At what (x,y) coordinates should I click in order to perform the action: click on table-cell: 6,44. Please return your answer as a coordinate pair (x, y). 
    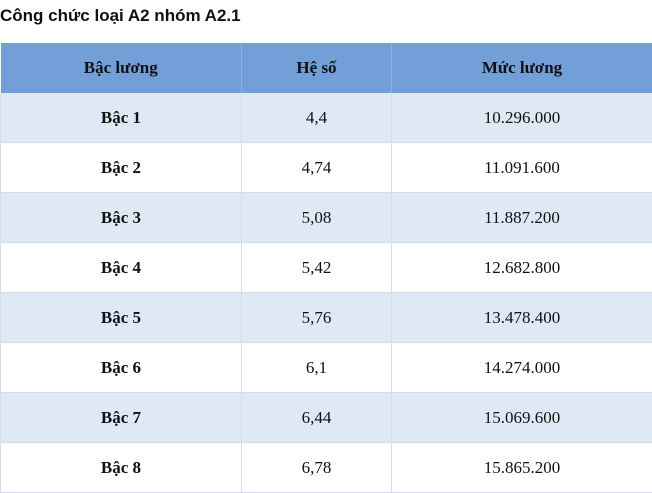
    Looking at the image, I should click on (317, 418).